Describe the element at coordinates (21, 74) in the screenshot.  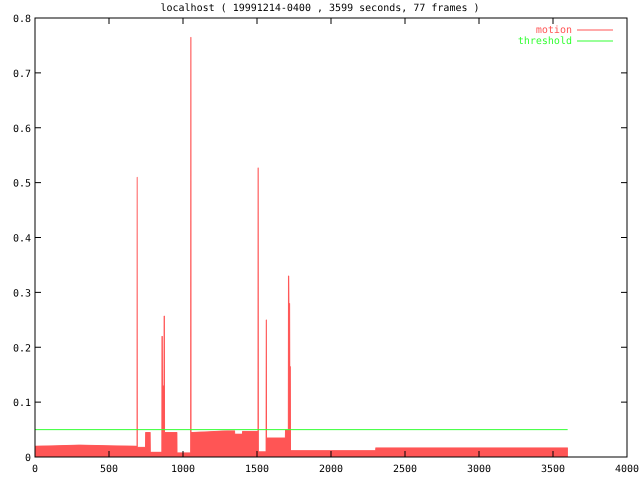
I see `y-tick-label: 0.7` at that location.